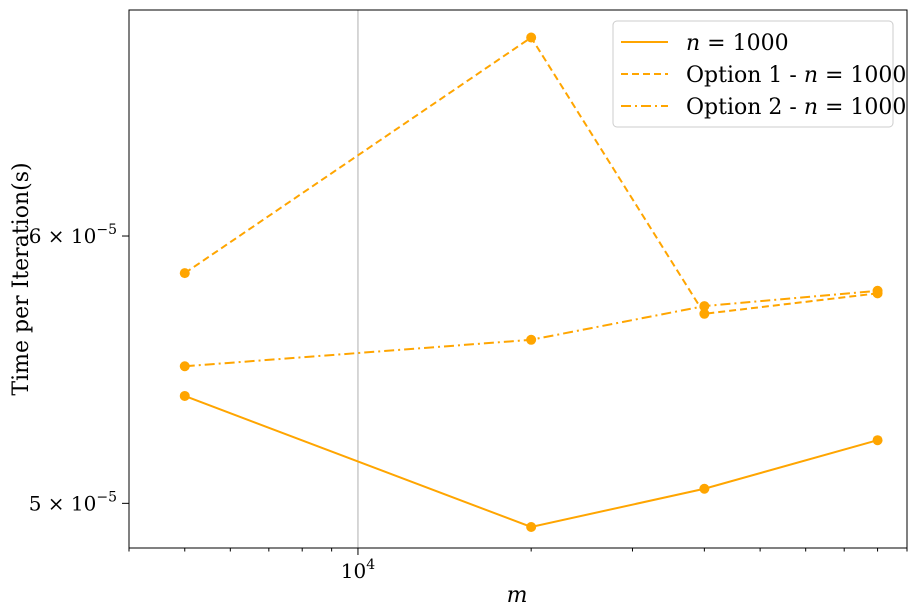 The height and width of the screenshot is (616, 915). What do you see at coordinates (73, 235) in the screenshot?
I see `y-tick-label: 6 × 10⁻⁵` at bounding box center [73, 235].